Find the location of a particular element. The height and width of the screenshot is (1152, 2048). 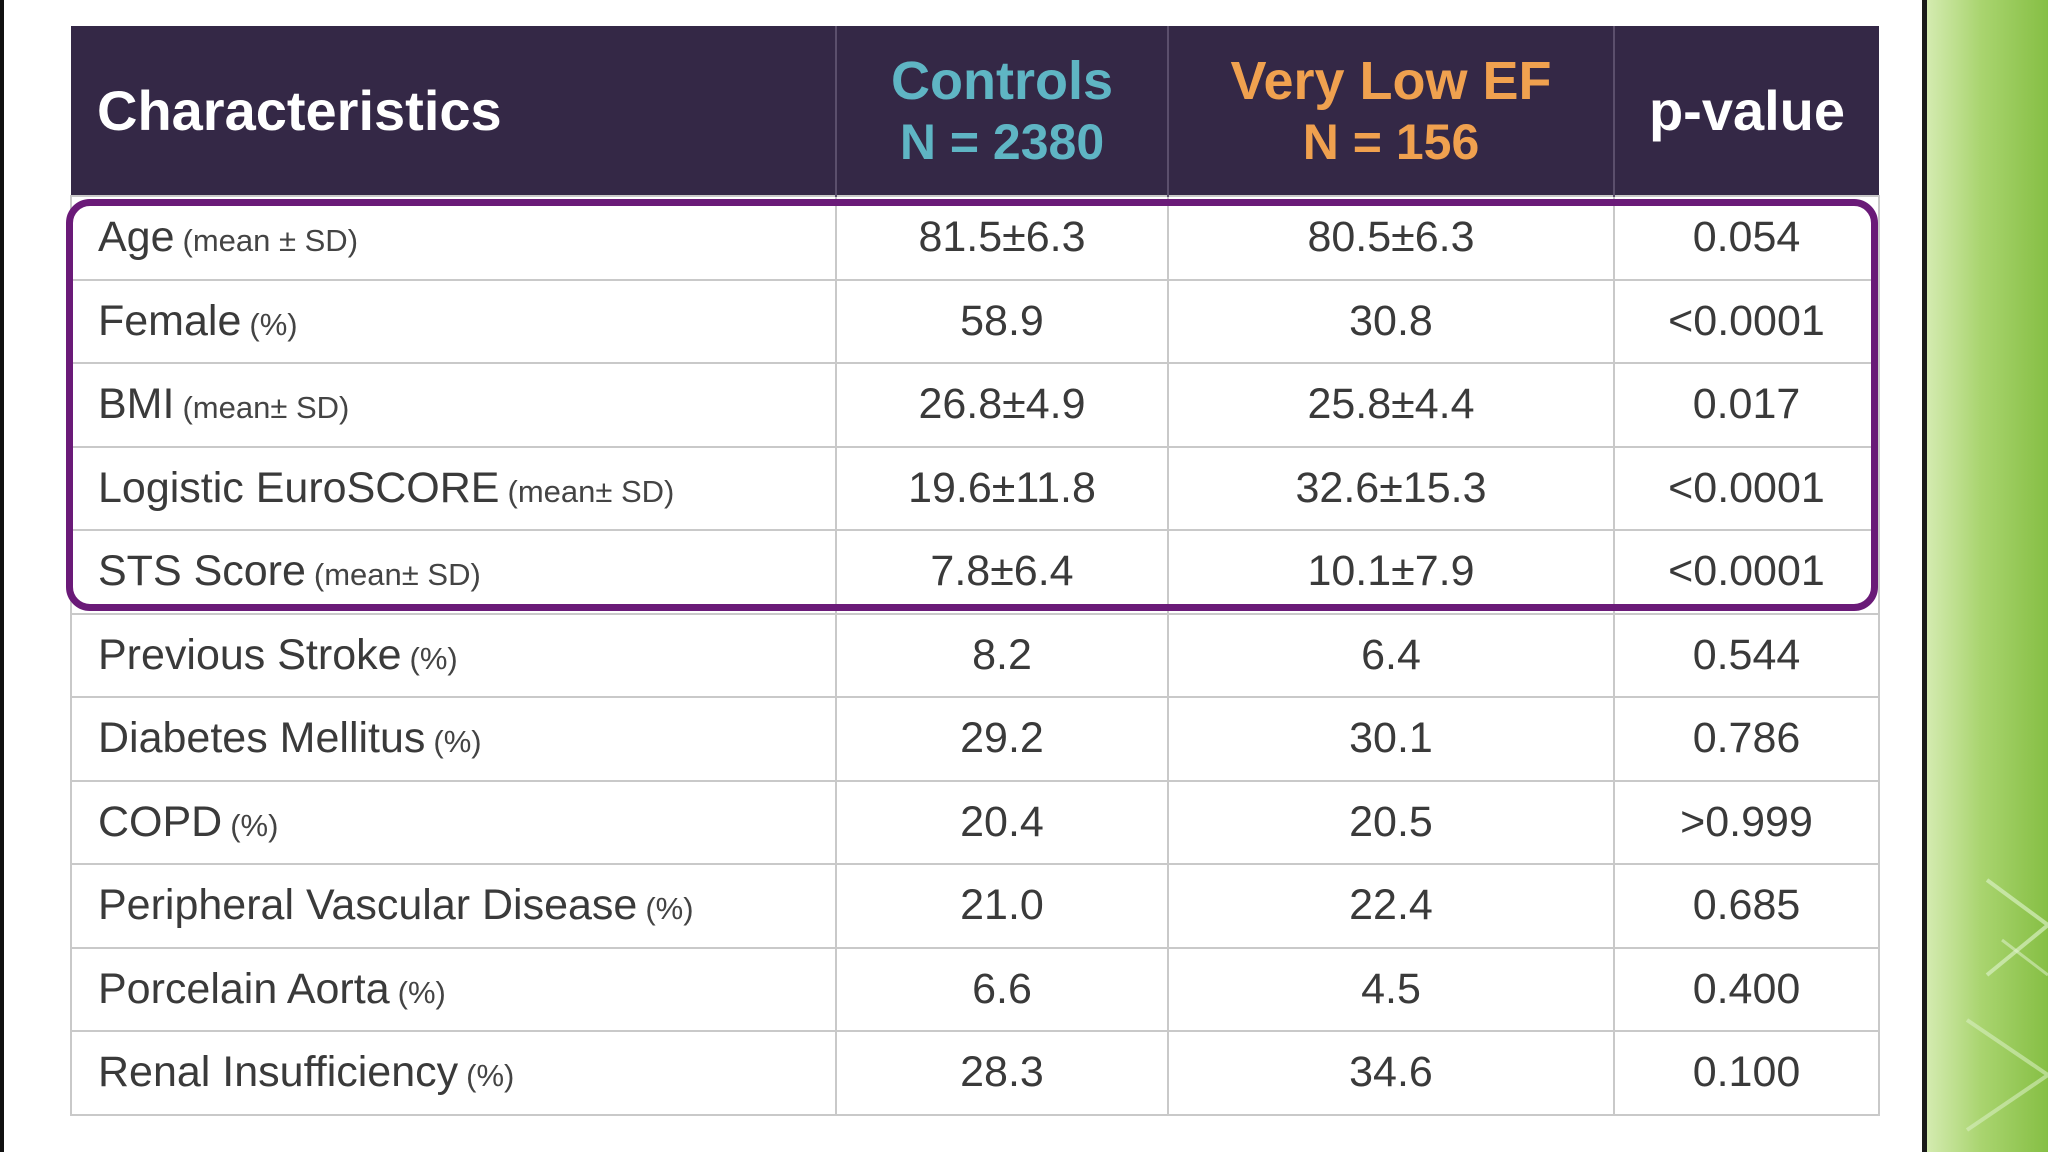

controls-value-cell: 26.8±4.9 is located at coordinates (1002, 405).